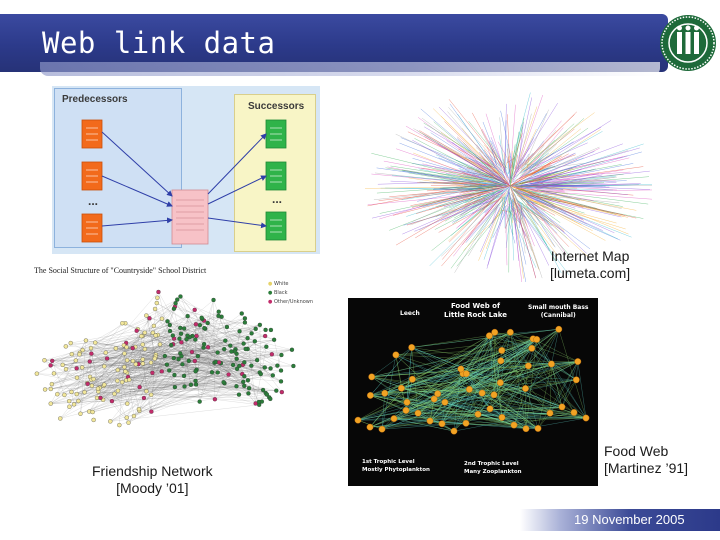 Image resolution: width=720 pixels, height=540 pixels. Describe the element at coordinates (493, 468) in the screenshot. I see `level2-label: 2nd Trophic Level Many Zooplankton` at that location.